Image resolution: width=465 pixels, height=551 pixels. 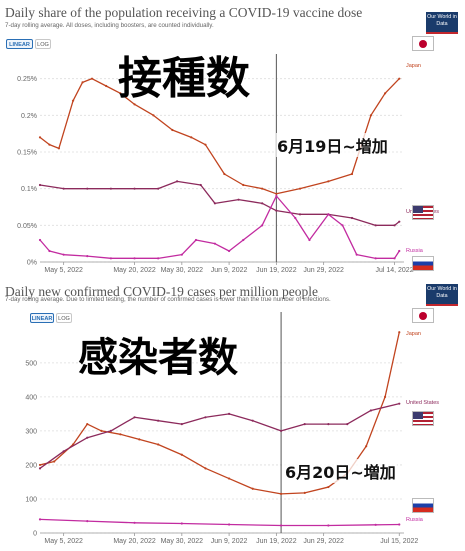 I want to click on y-tick-label: 0.25%, so click(x=27, y=79).